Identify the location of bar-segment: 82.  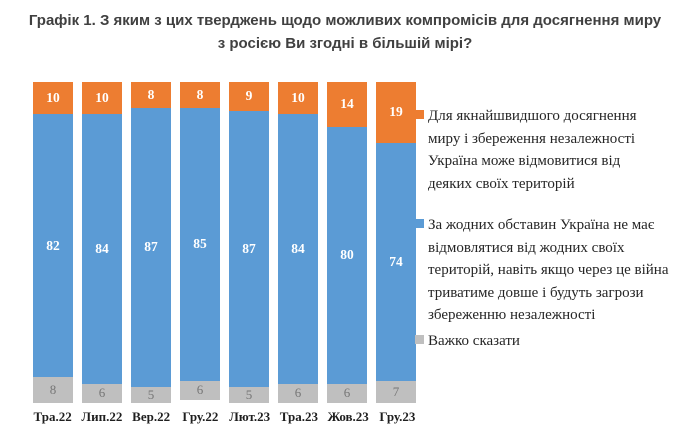
(53, 246).